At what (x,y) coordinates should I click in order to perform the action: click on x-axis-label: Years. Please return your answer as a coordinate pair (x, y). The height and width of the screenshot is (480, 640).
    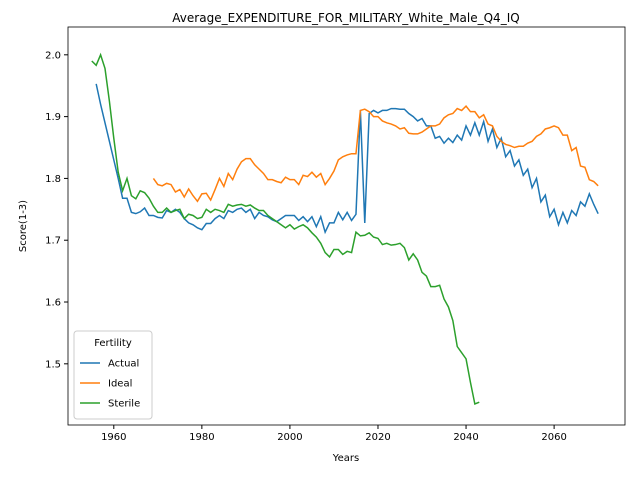
    Looking at the image, I should click on (345, 458).